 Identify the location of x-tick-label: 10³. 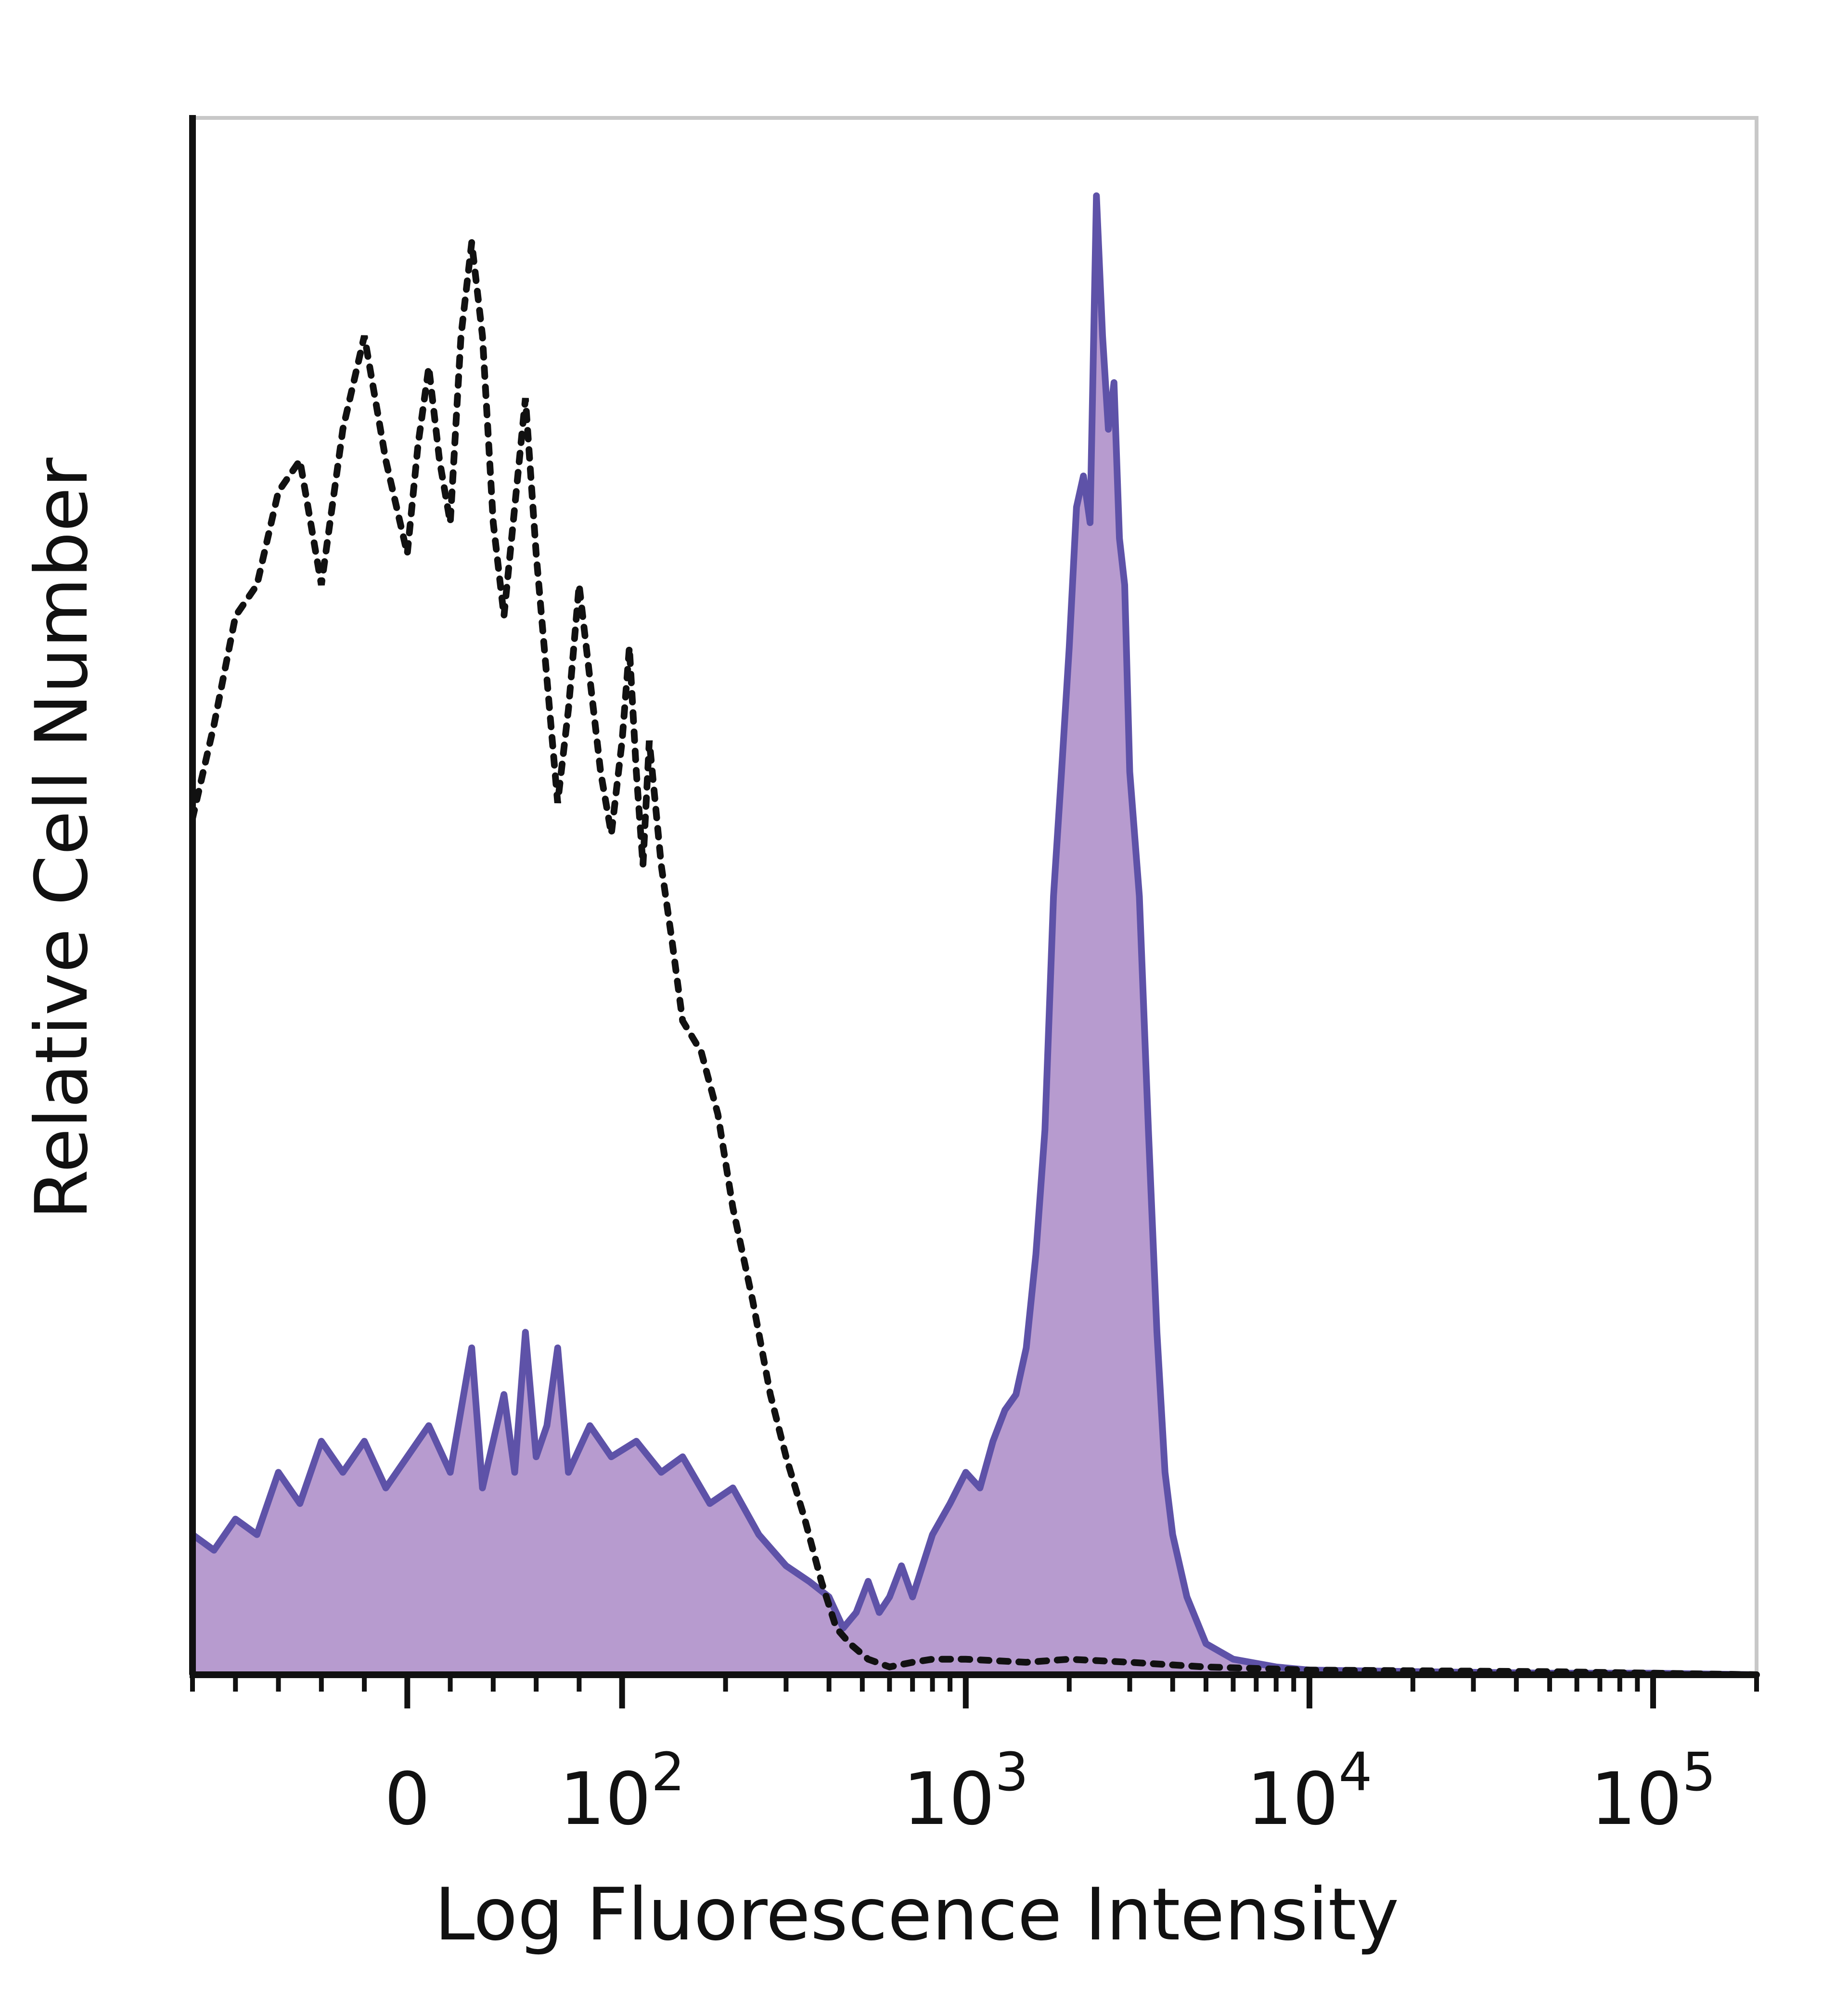
(965, 1791).